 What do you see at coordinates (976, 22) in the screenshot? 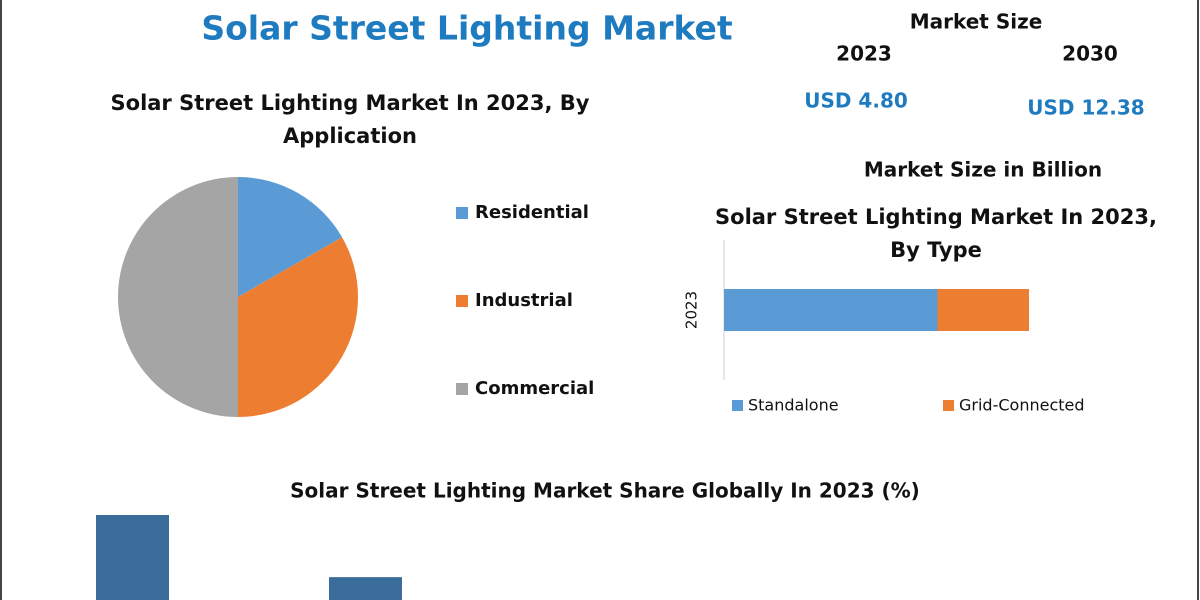
I see `market-size-label: Market Size` at bounding box center [976, 22].